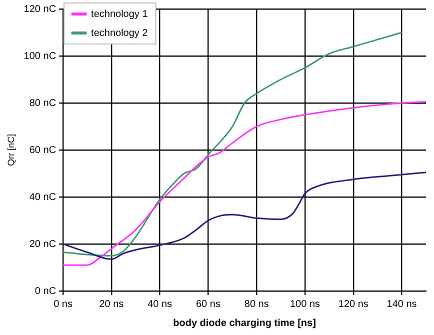  What do you see at coordinates (42, 103) in the screenshot?
I see `y-tick-label: 80 nC` at bounding box center [42, 103].